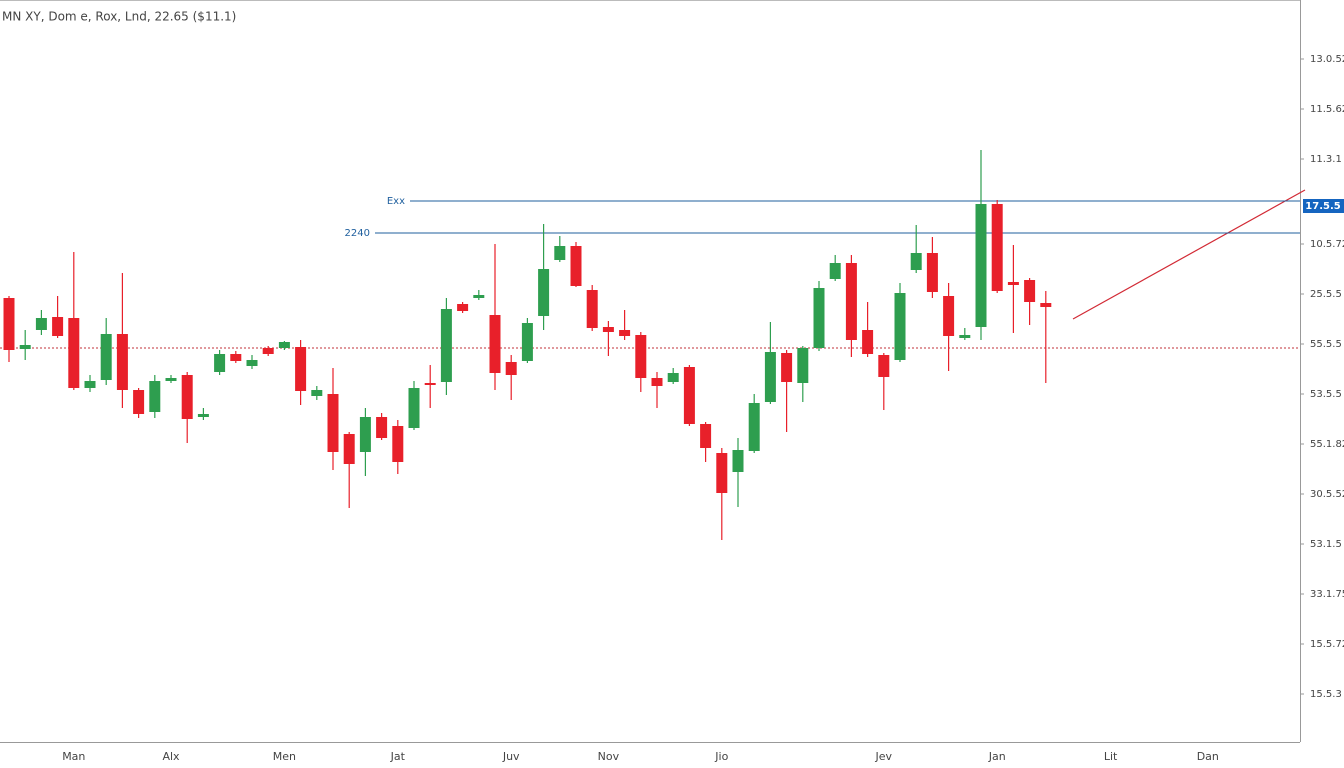  Describe the element at coordinates (1326, 159) in the screenshot. I see `y-tick-label: 11.3.1` at that location.